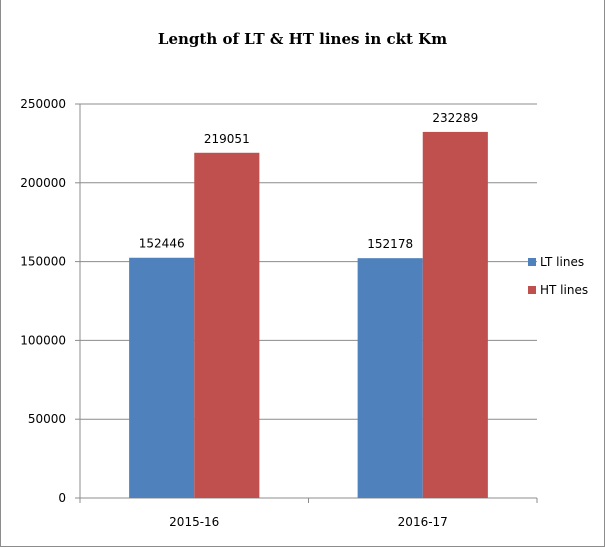 The image size is (605, 548). What do you see at coordinates (532, 262) in the screenshot?
I see `legend-swatch-lt` at bounding box center [532, 262].